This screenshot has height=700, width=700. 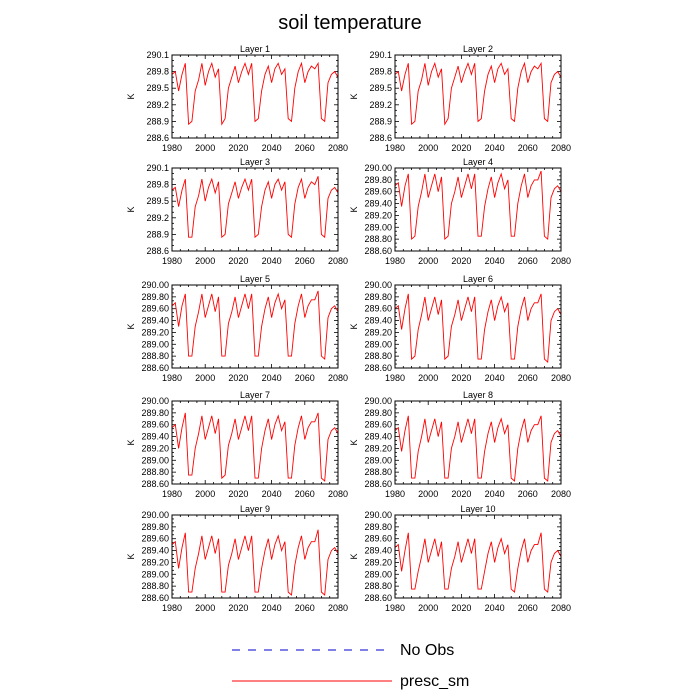 What do you see at coordinates (155, 472) in the screenshot?
I see `y-tick-label-layer-7: 288.80` at bounding box center [155, 472].